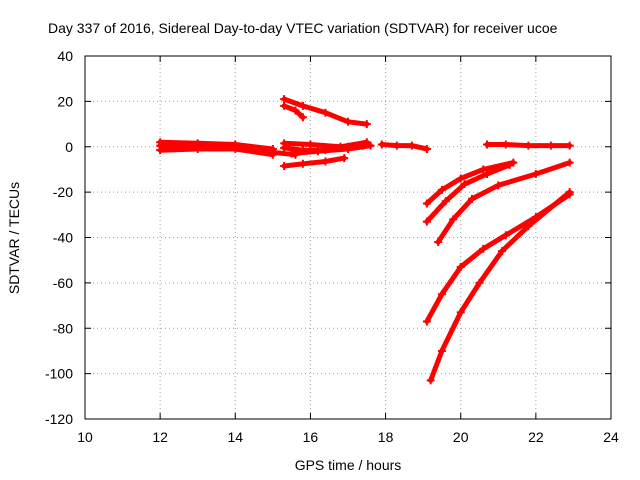 The width and height of the screenshot is (640, 480). Describe the element at coordinates (461, 437) in the screenshot. I see `x-tick-label: 20` at that location.